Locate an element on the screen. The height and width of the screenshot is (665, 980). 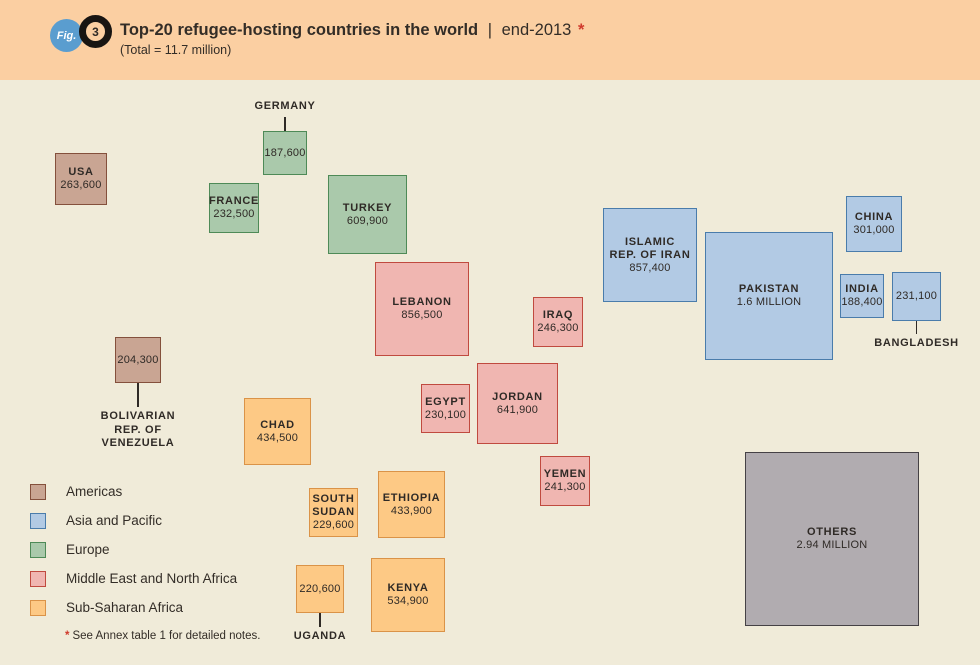
country-square-kenya: KENYA 534,900 is located at coordinates (408, 595).